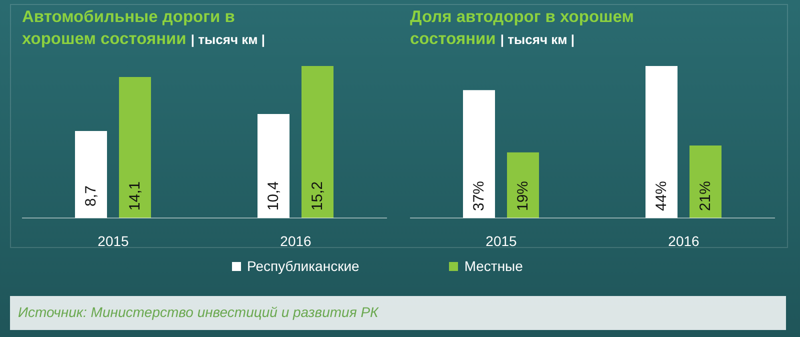 The height and width of the screenshot is (337, 800). Describe the element at coordinates (303, 266) in the screenshot. I see `legend-label: Республиканские` at that location.